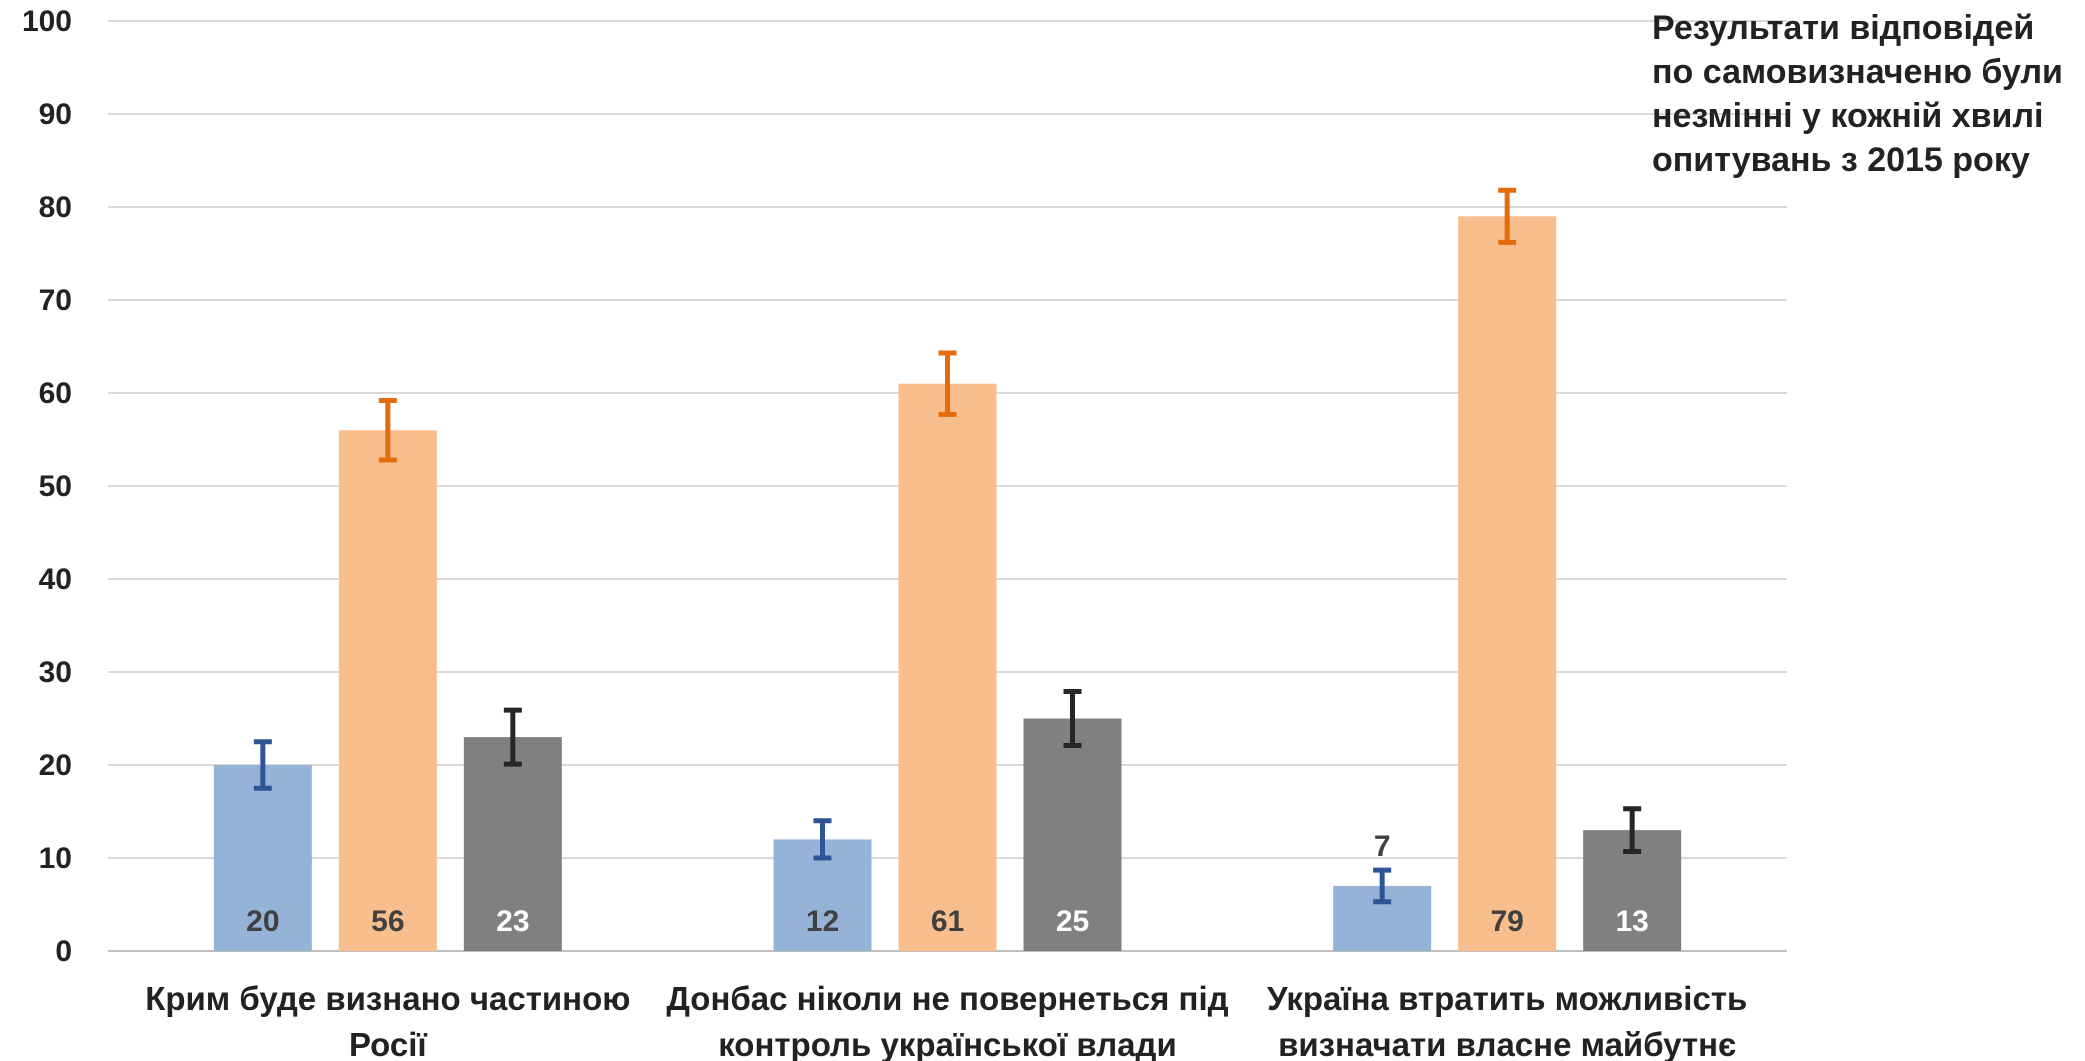 The width and height of the screenshot is (2085, 1061). I want to click on x-category-label: контроль української влади, so click(947, 1043).